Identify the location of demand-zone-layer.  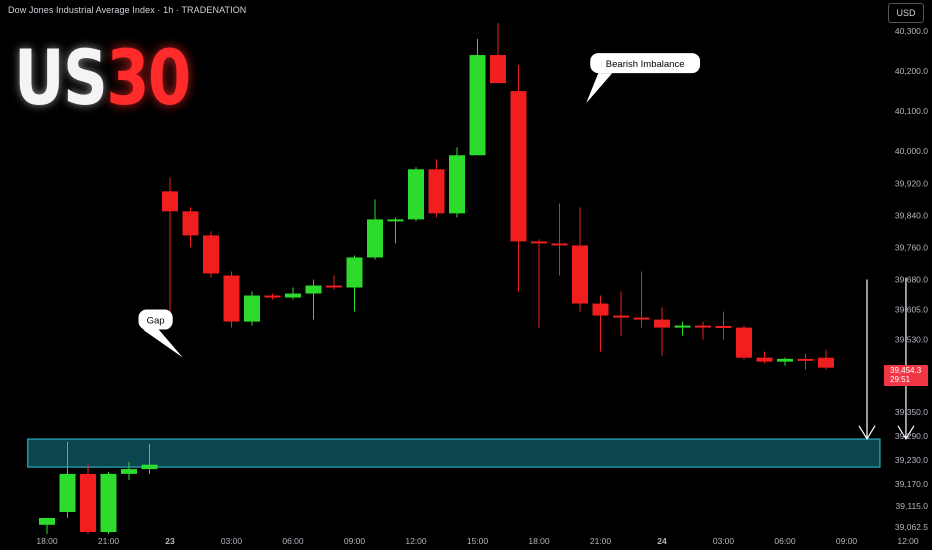
(454, 453).